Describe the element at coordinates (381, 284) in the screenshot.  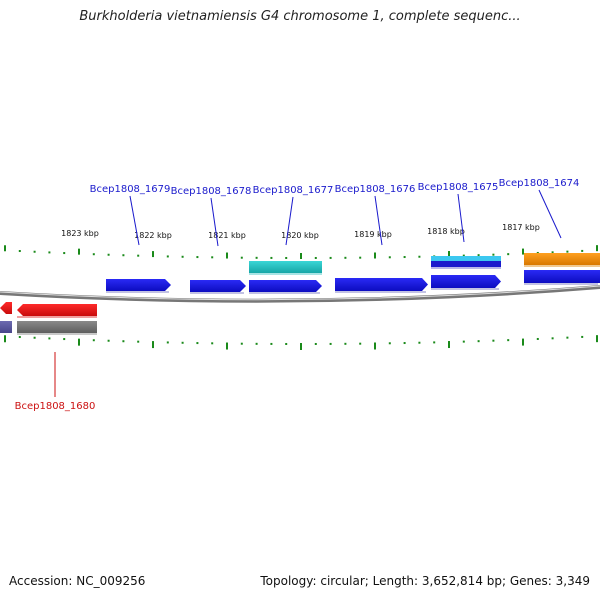
I see `gene-bcep1808-1676-arrow` at that location.